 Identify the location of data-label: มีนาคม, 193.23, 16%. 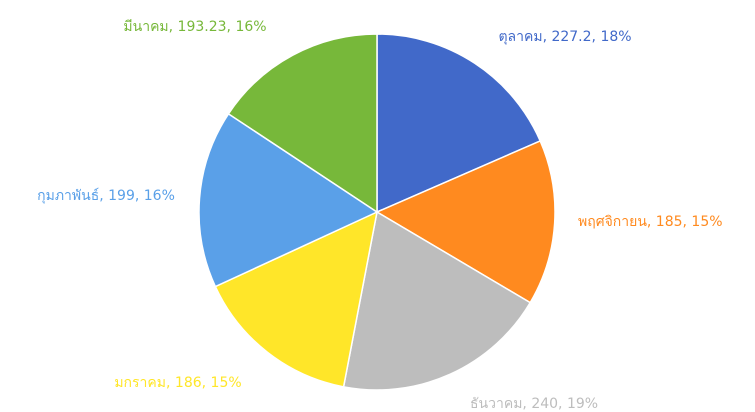
(194, 27).